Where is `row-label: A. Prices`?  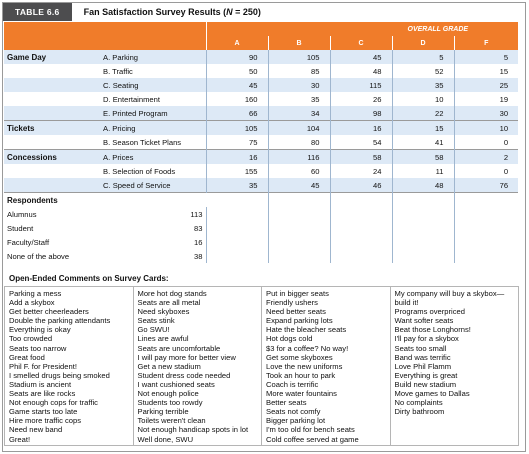 row-label: A. Prices is located at coordinates (153, 156).